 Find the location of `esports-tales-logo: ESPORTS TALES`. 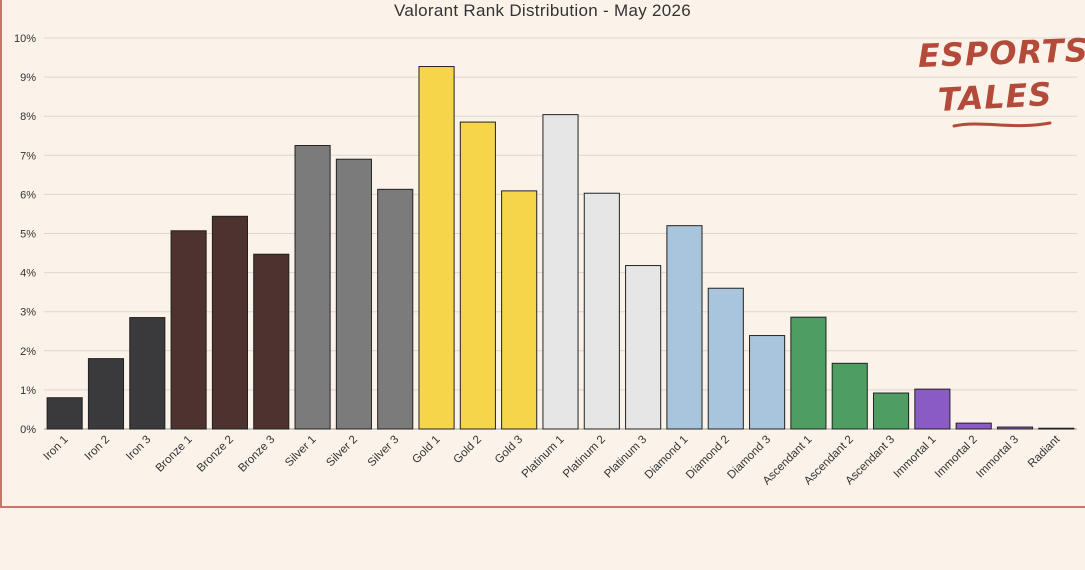

esports-tales-logo: ESPORTS TALES is located at coordinates (998, 82).